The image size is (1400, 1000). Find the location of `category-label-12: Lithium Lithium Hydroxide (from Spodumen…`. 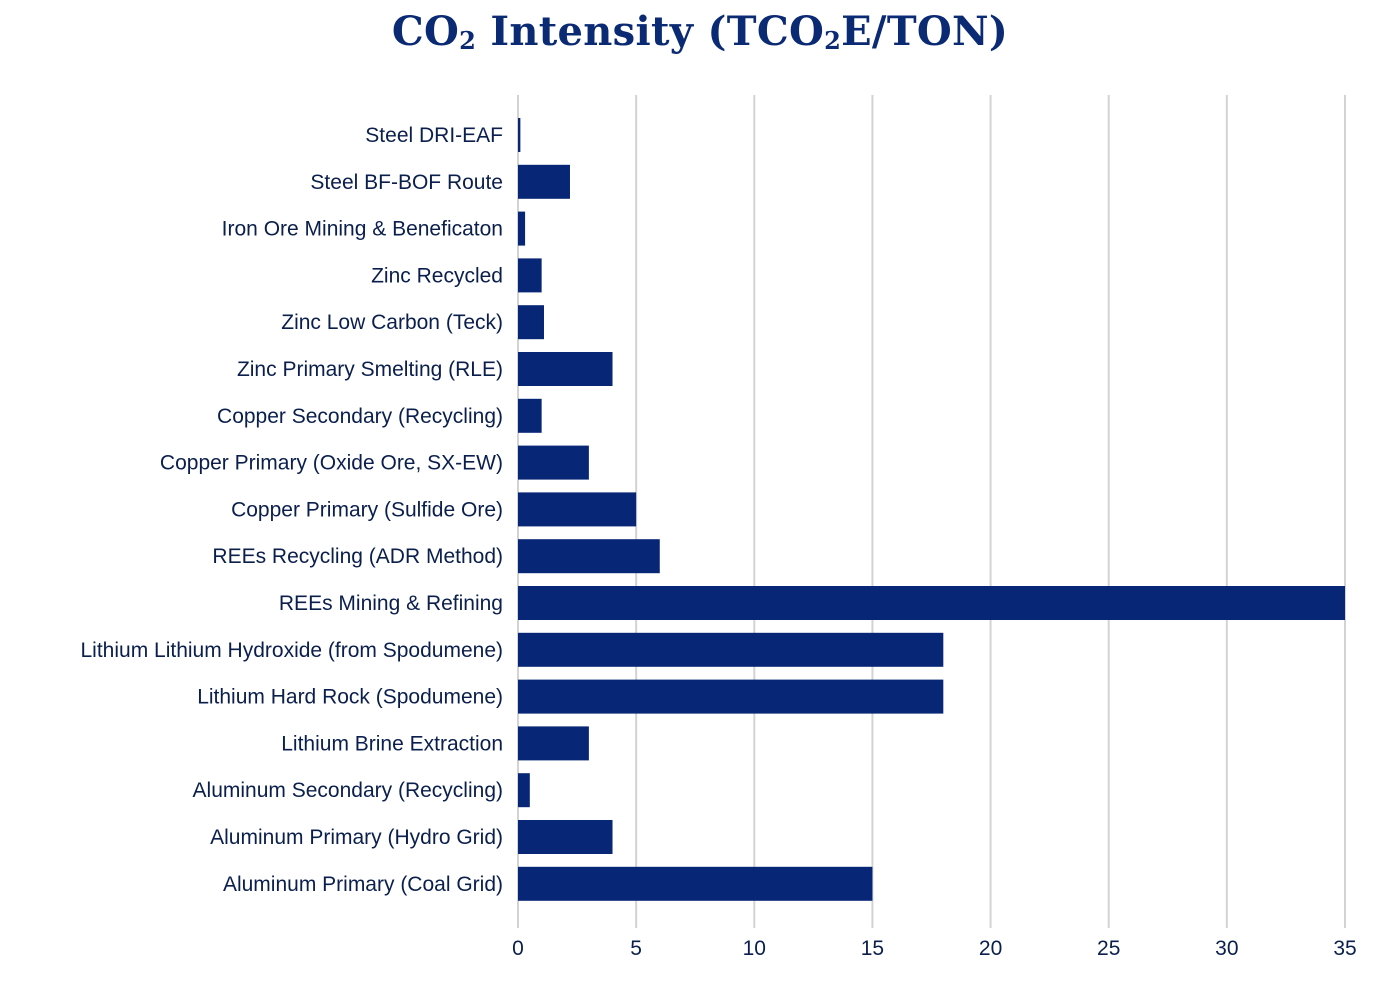

category-label-12: Lithium Lithium Hydroxide (from Spodumen… is located at coordinates (291, 650).